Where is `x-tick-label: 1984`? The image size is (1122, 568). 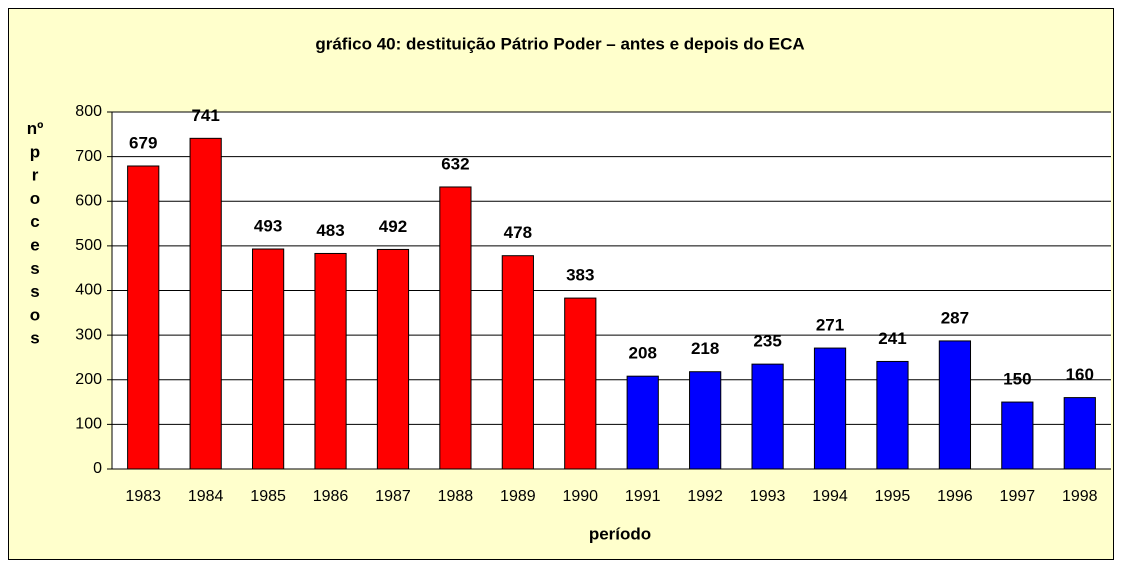
x-tick-label: 1984 is located at coordinates (206, 496).